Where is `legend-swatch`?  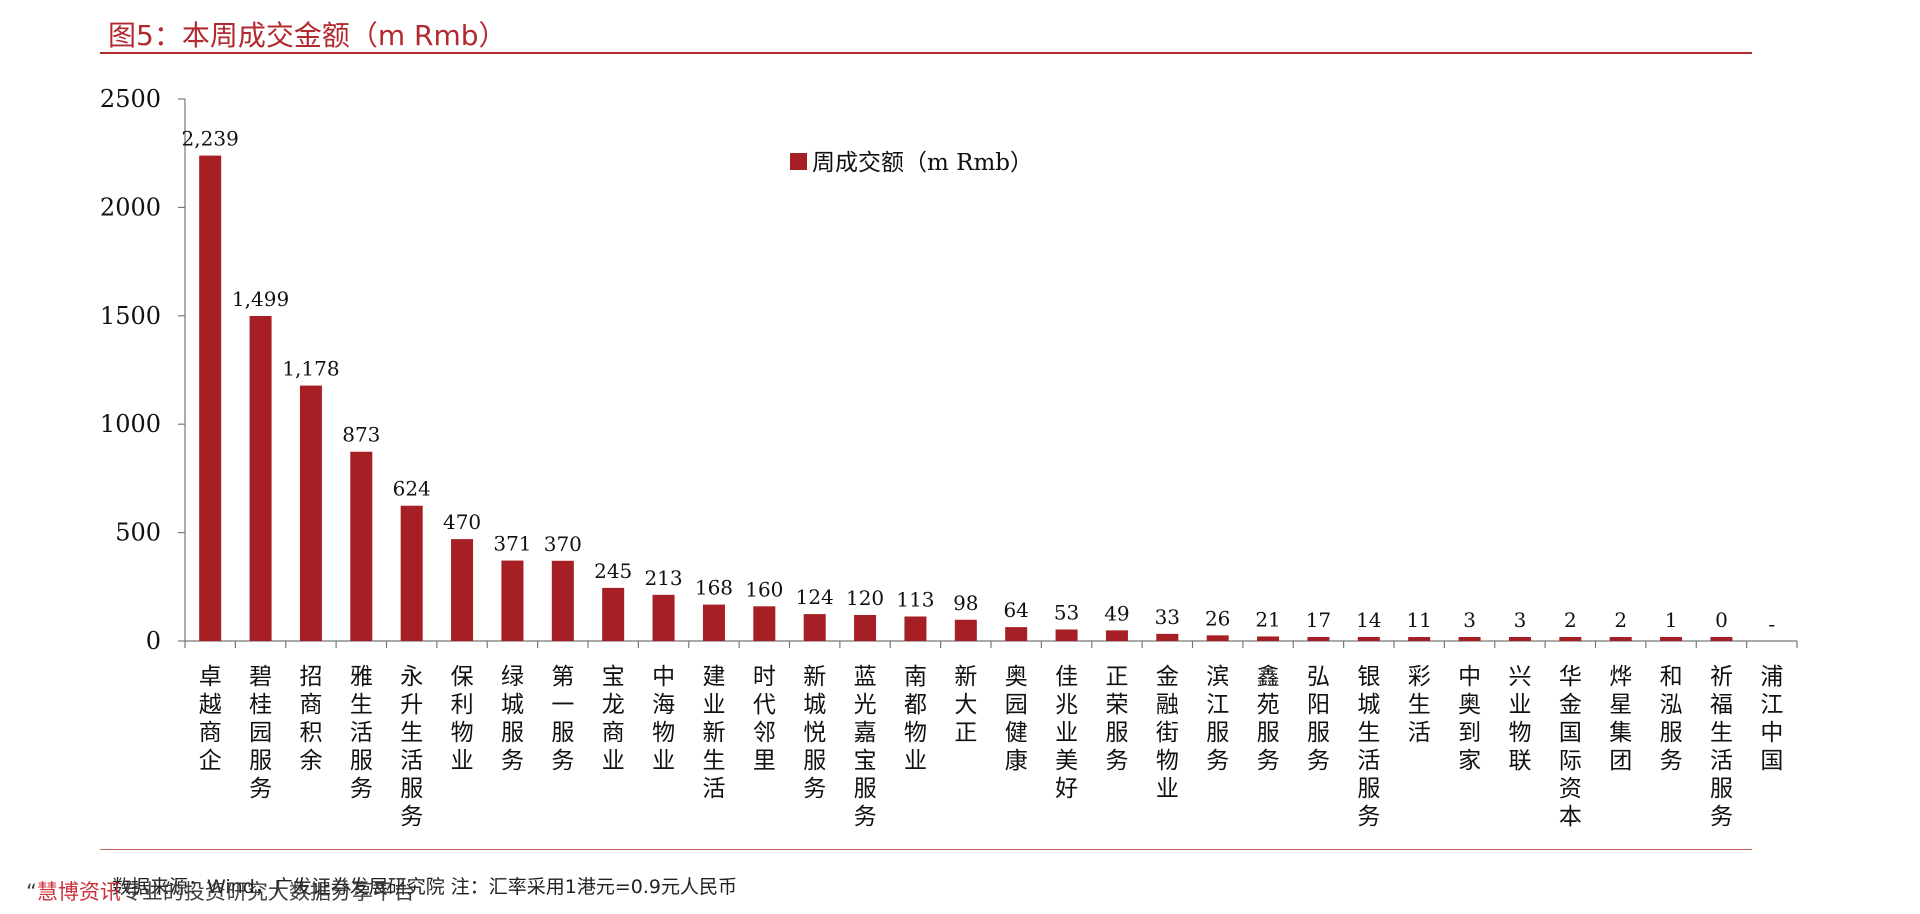 legend-swatch is located at coordinates (798, 161).